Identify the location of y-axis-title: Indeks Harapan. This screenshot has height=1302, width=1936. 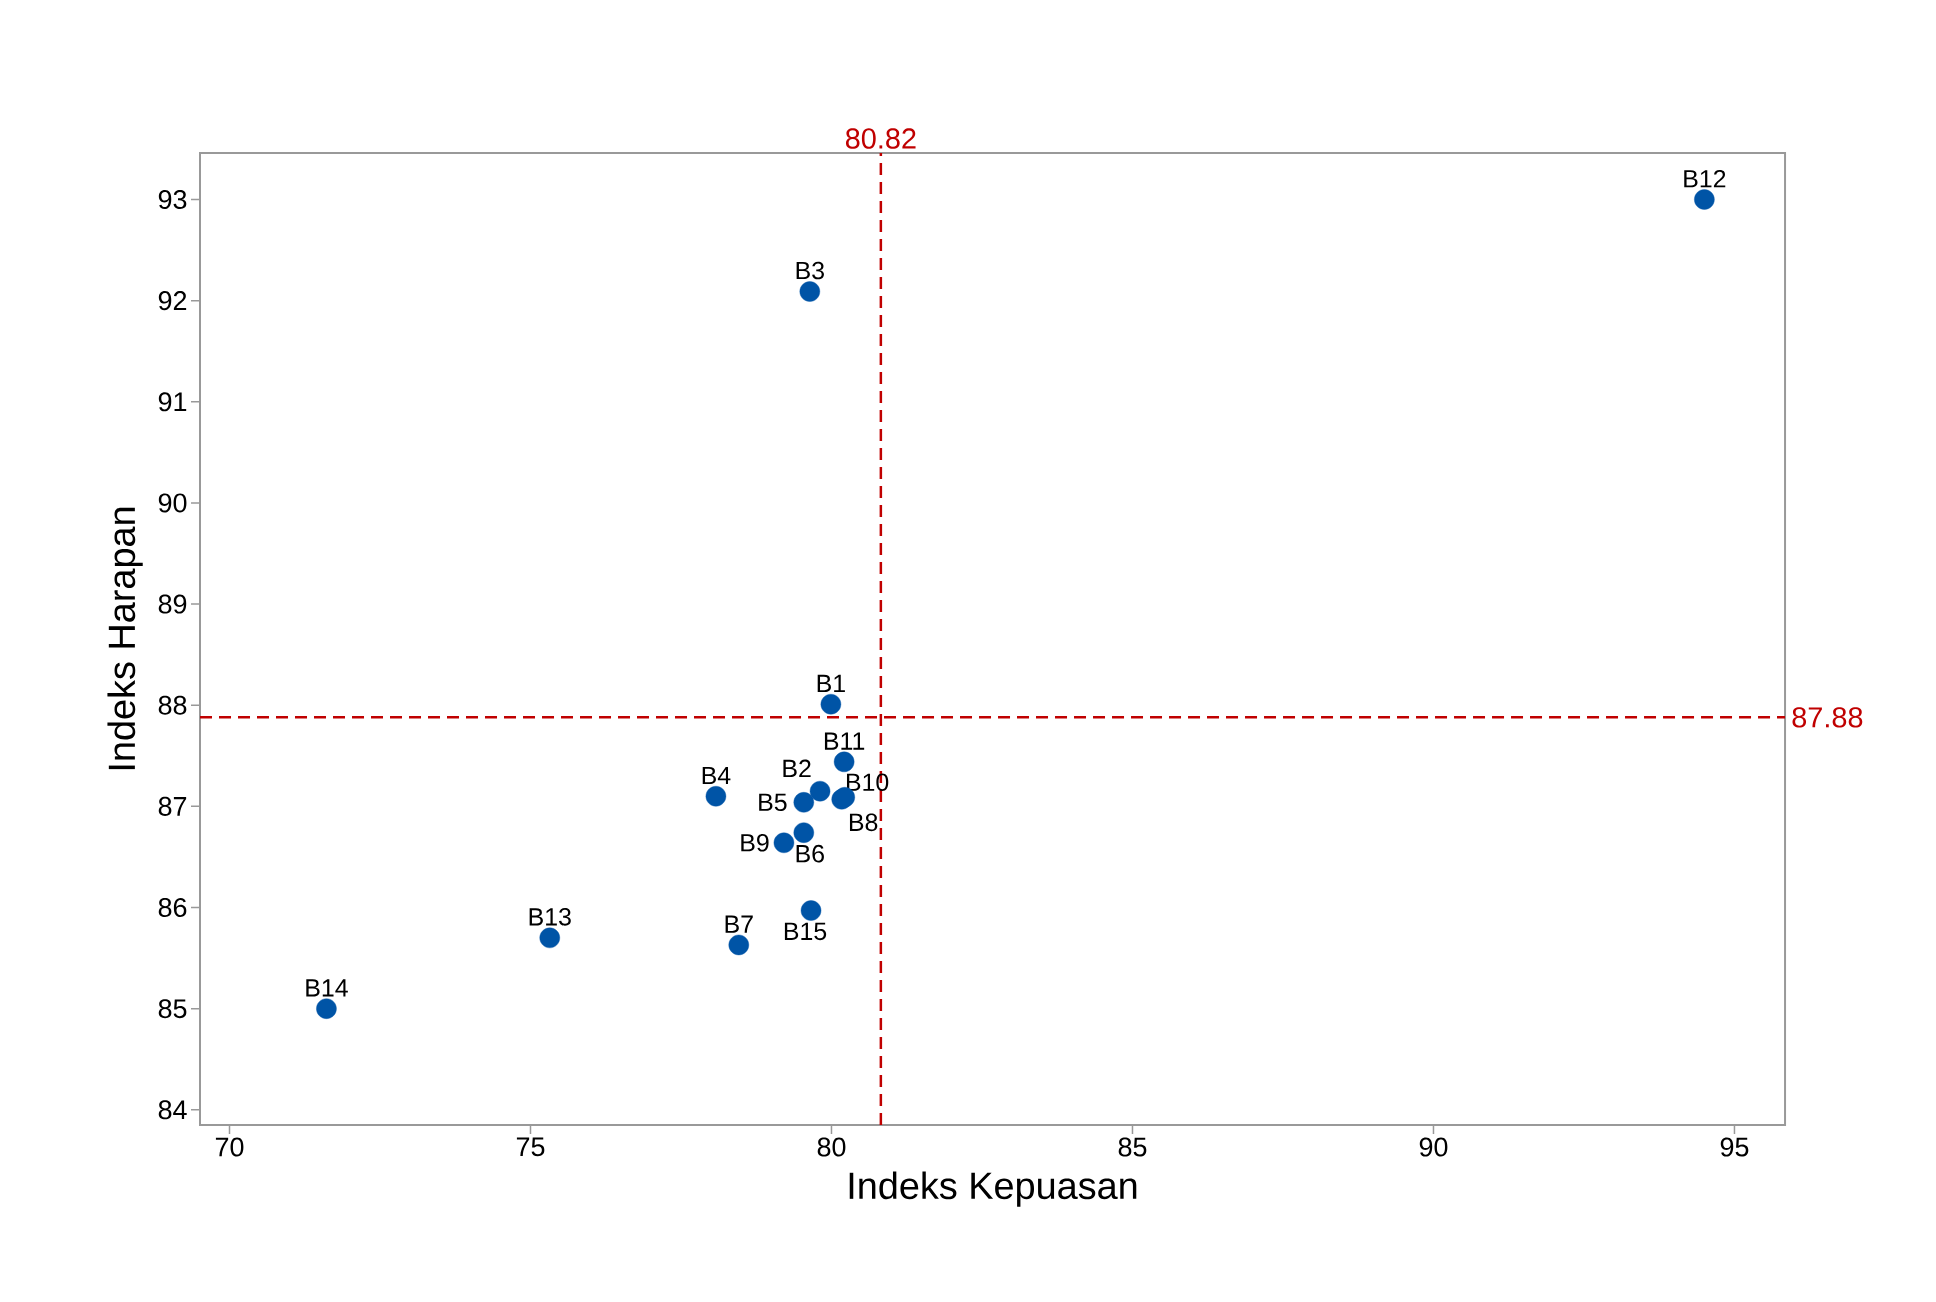
(125, 638).